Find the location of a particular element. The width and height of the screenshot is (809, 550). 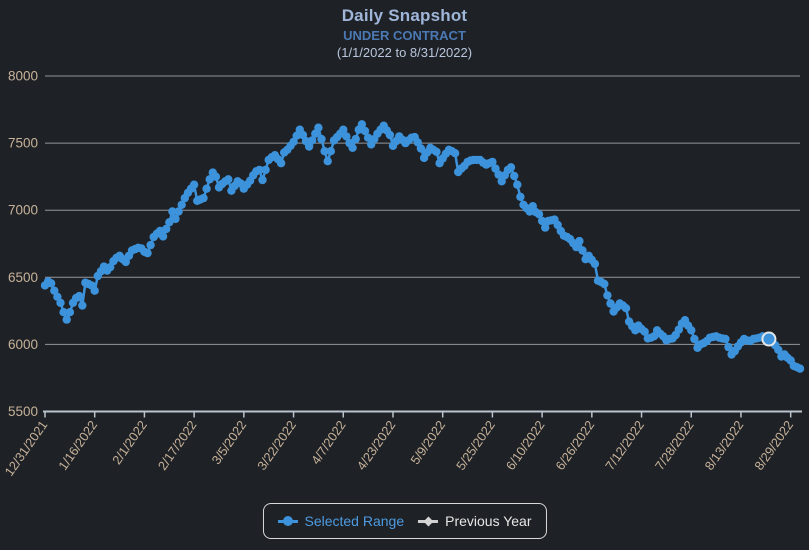

svg-text: 4/23/2022 is located at coordinates (375, 445).